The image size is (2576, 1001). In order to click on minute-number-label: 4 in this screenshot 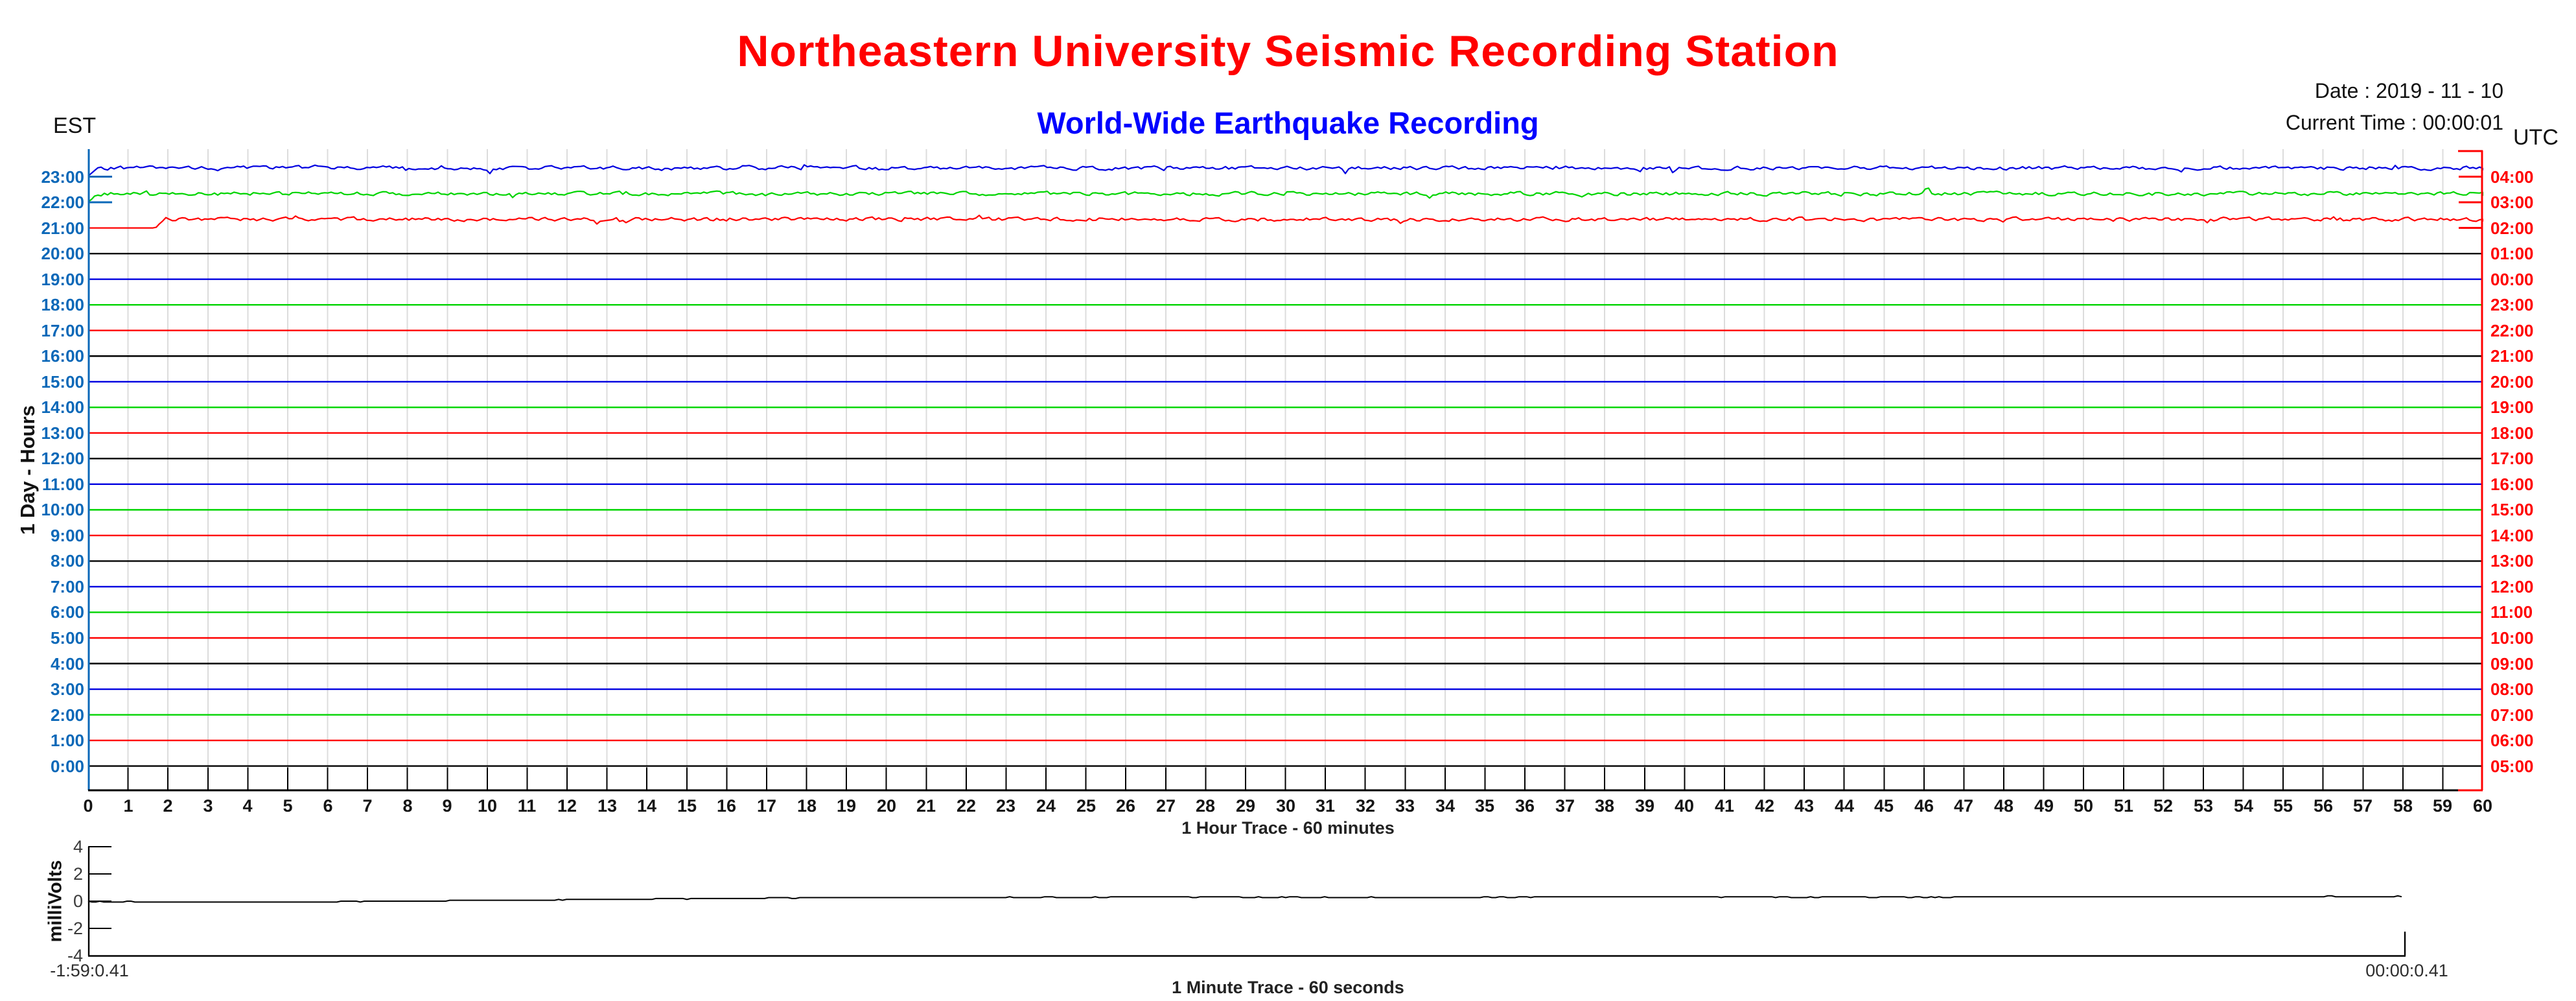, I will do `click(248, 806)`.